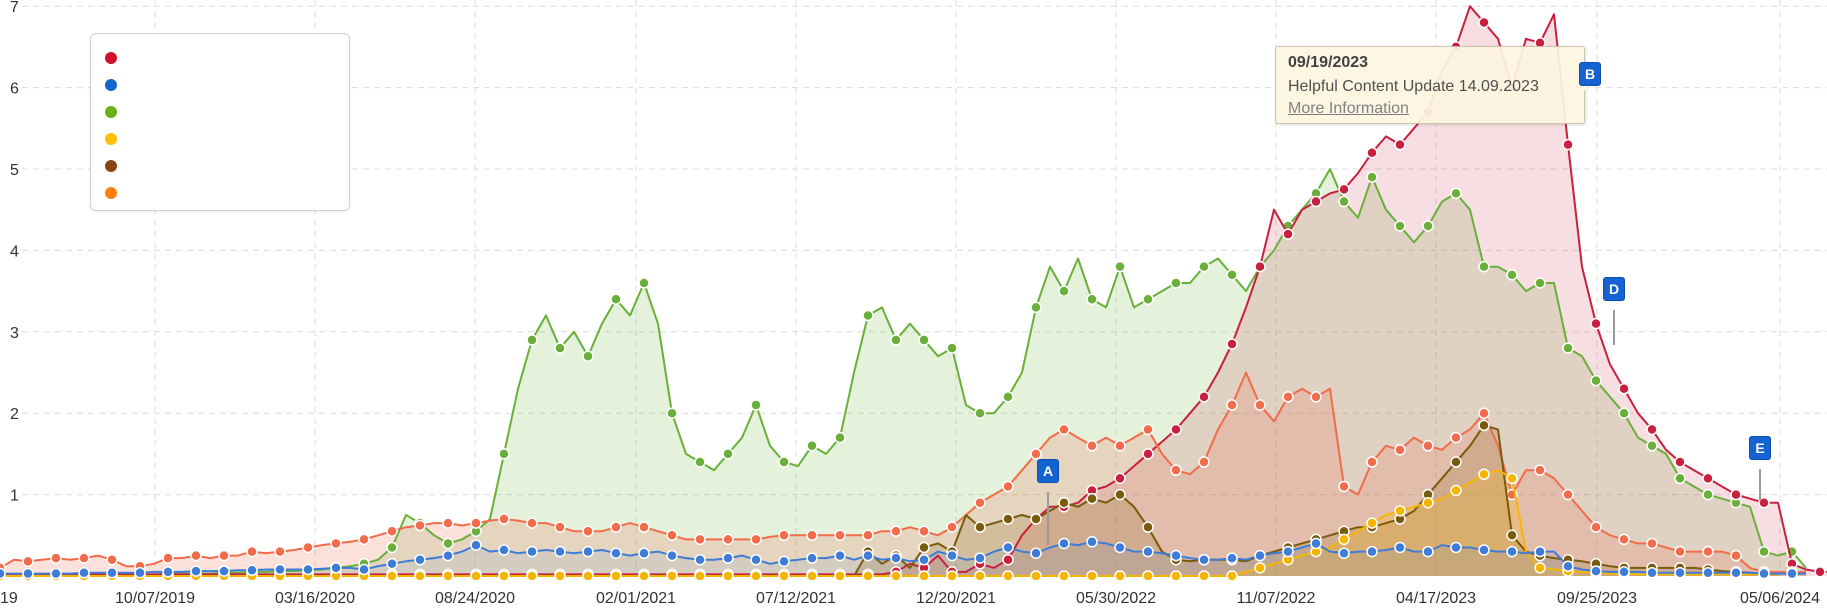  What do you see at coordinates (14, 89) in the screenshot?
I see `y-tick-label: 6` at bounding box center [14, 89].